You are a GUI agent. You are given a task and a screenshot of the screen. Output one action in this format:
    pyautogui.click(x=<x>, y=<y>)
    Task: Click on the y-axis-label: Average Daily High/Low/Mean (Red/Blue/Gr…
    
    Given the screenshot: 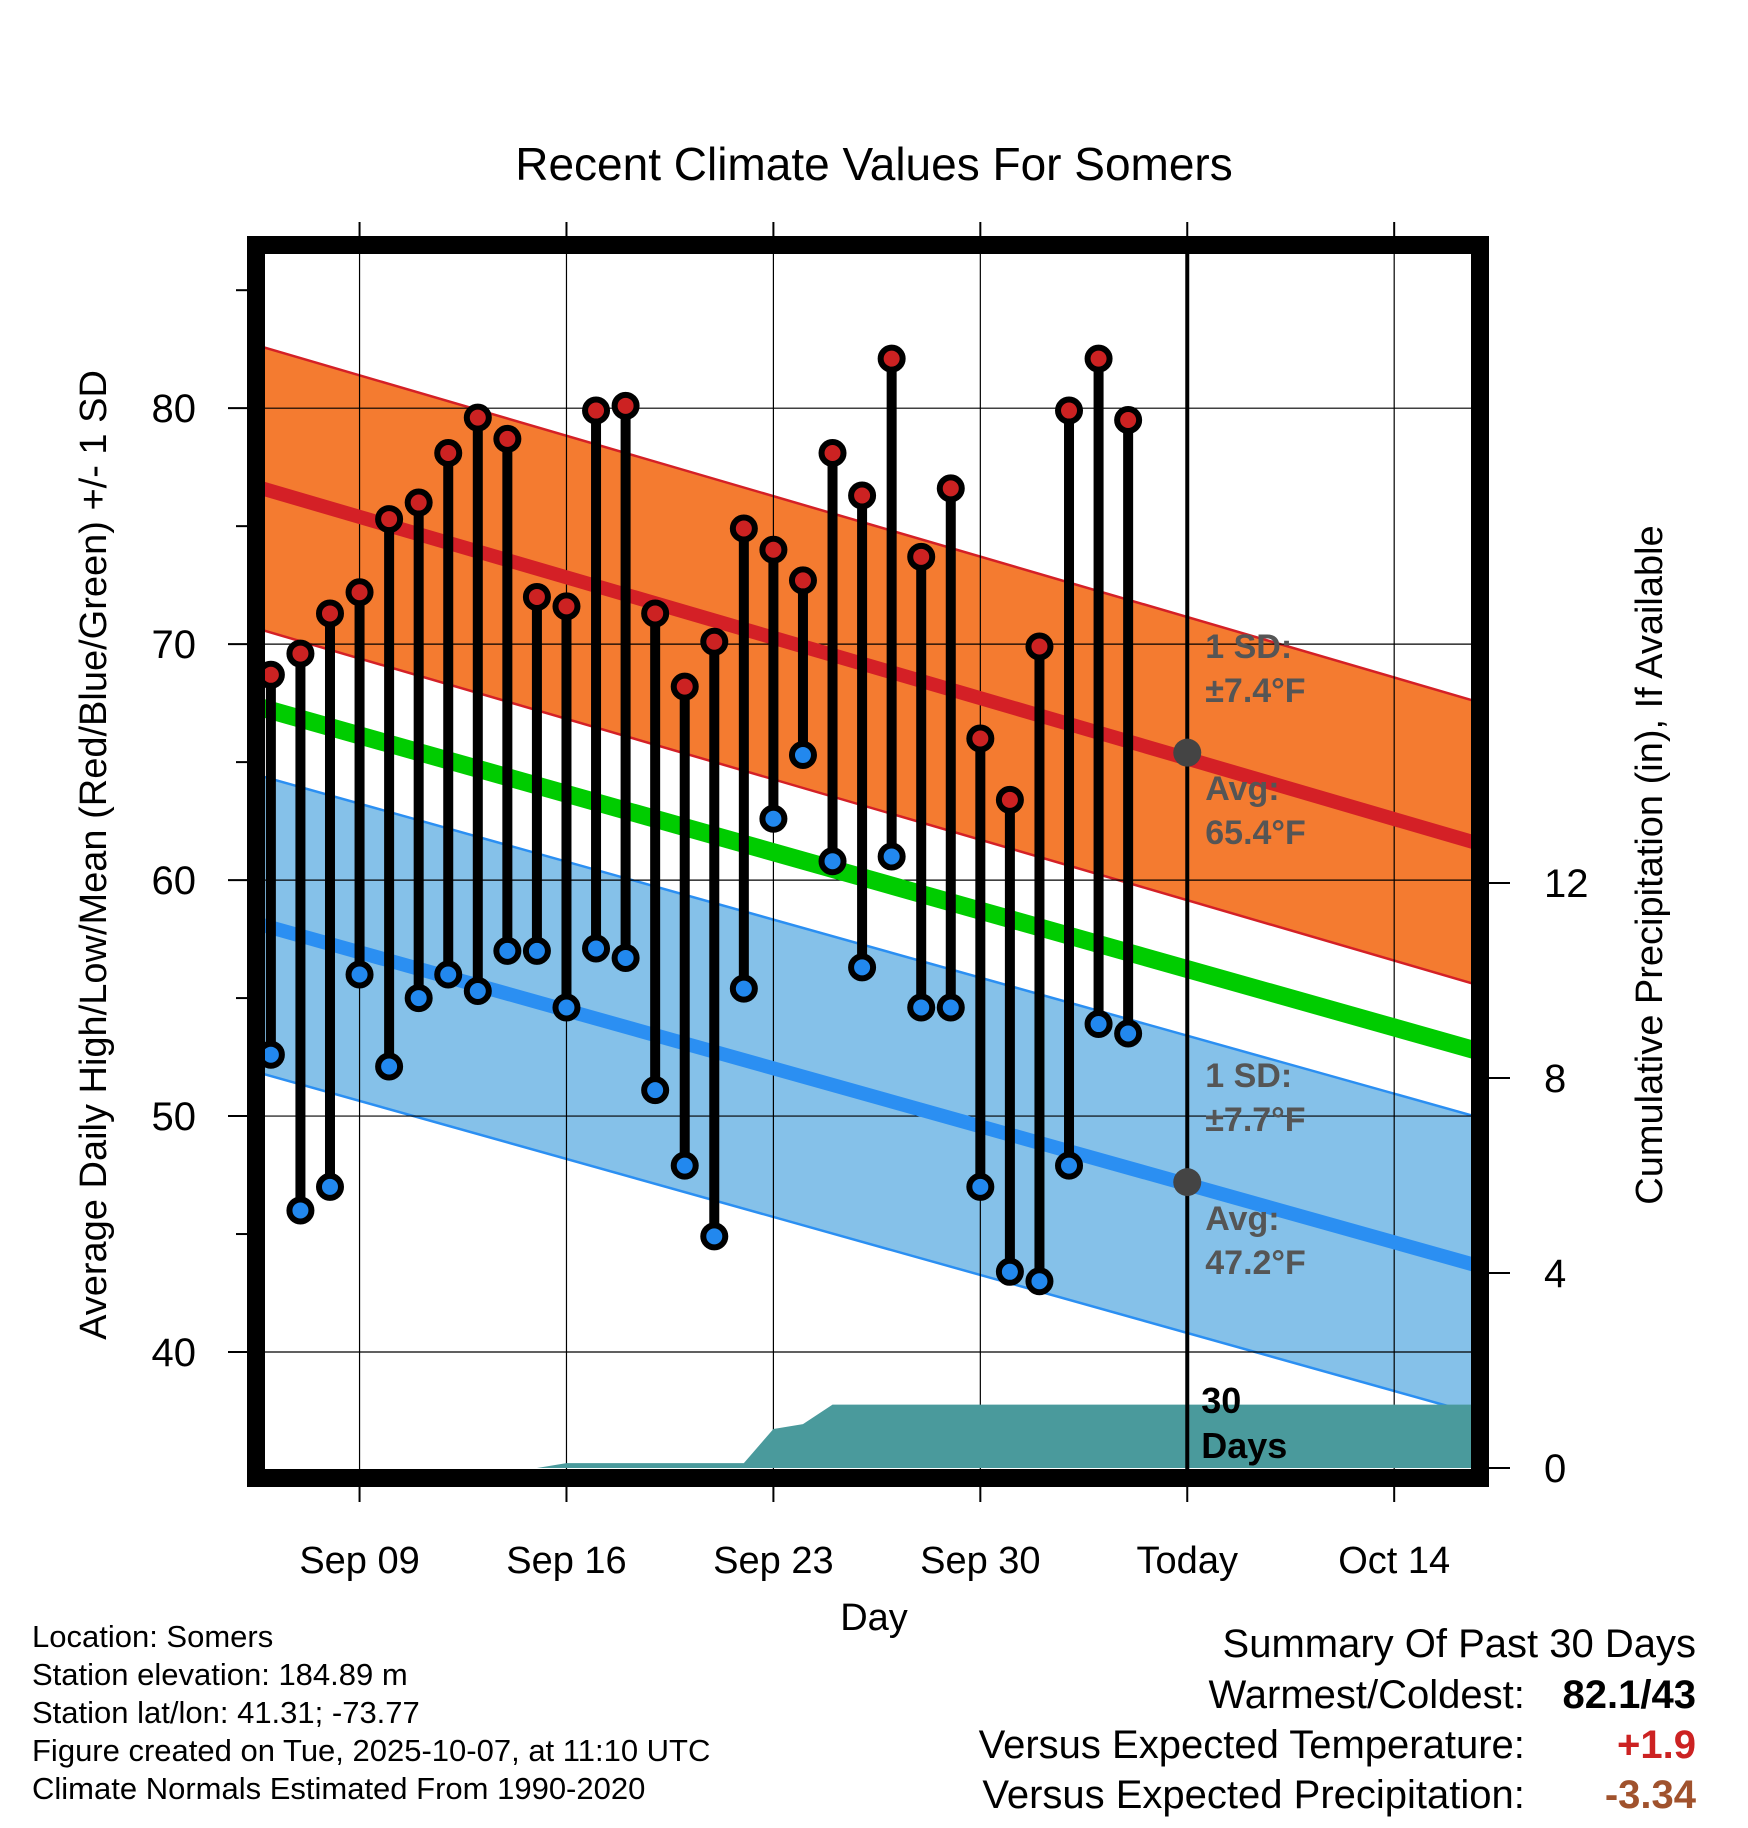 What is the action you would take?
    pyautogui.click(x=94, y=855)
    